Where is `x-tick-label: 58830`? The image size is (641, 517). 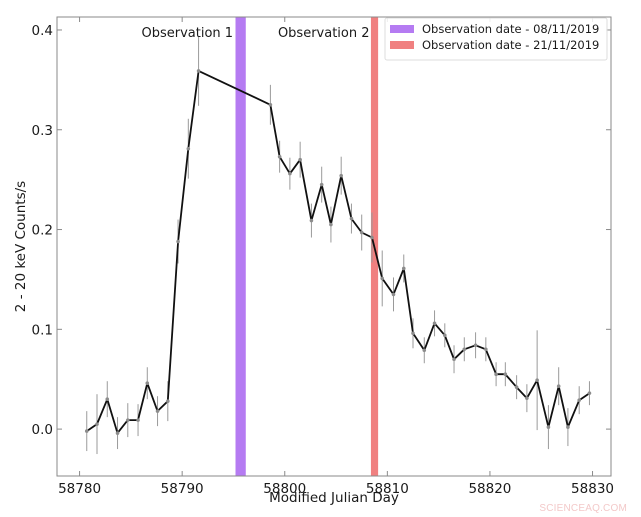
x-tick-label: 58830 is located at coordinates (592, 489).